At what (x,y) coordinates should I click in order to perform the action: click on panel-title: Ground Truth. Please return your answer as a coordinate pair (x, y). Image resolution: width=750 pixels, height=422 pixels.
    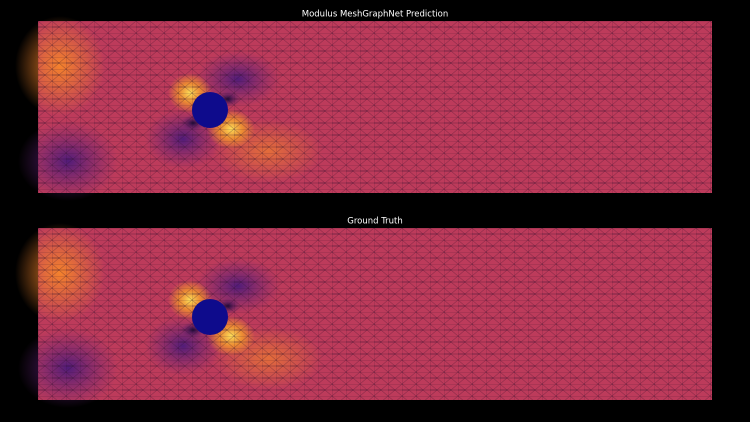
    Looking at the image, I should click on (375, 222).